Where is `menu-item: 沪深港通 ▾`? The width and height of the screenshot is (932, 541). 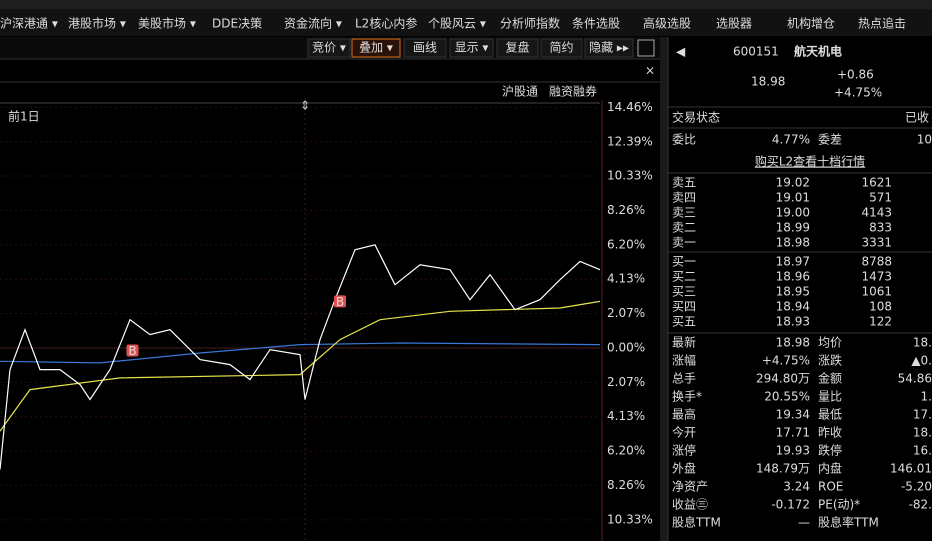 menu-item: 沪深港通 ▾ is located at coordinates (29, 24).